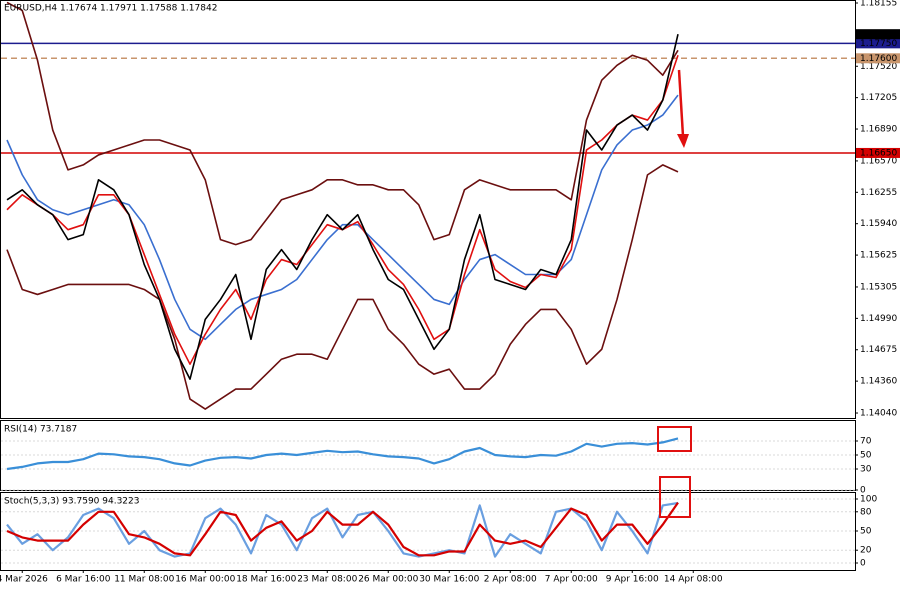  What do you see at coordinates (866, 551) in the screenshot?
I see `y-tick-label: 20` at bounding box center [866, 551].